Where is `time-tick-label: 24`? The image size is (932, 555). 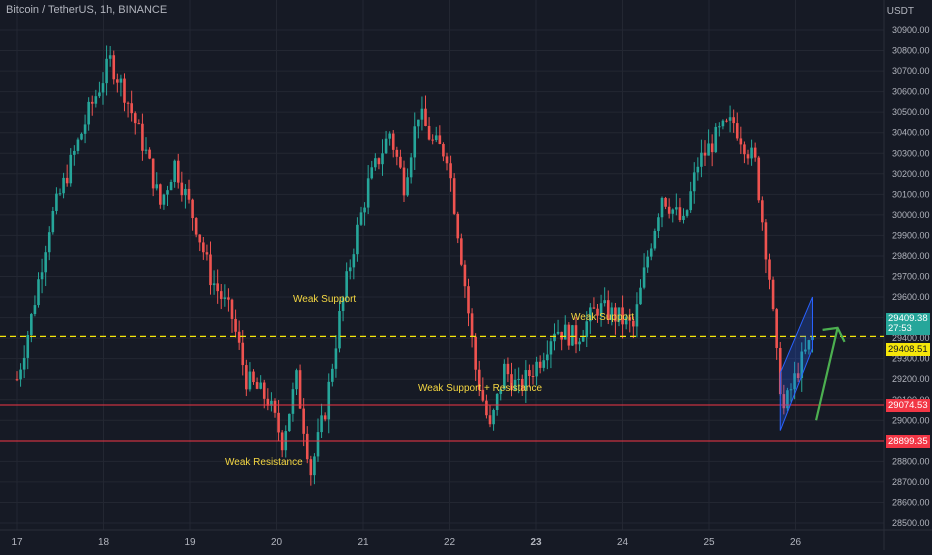
time-tick-label: 24 is located at coordinates (623, 542).